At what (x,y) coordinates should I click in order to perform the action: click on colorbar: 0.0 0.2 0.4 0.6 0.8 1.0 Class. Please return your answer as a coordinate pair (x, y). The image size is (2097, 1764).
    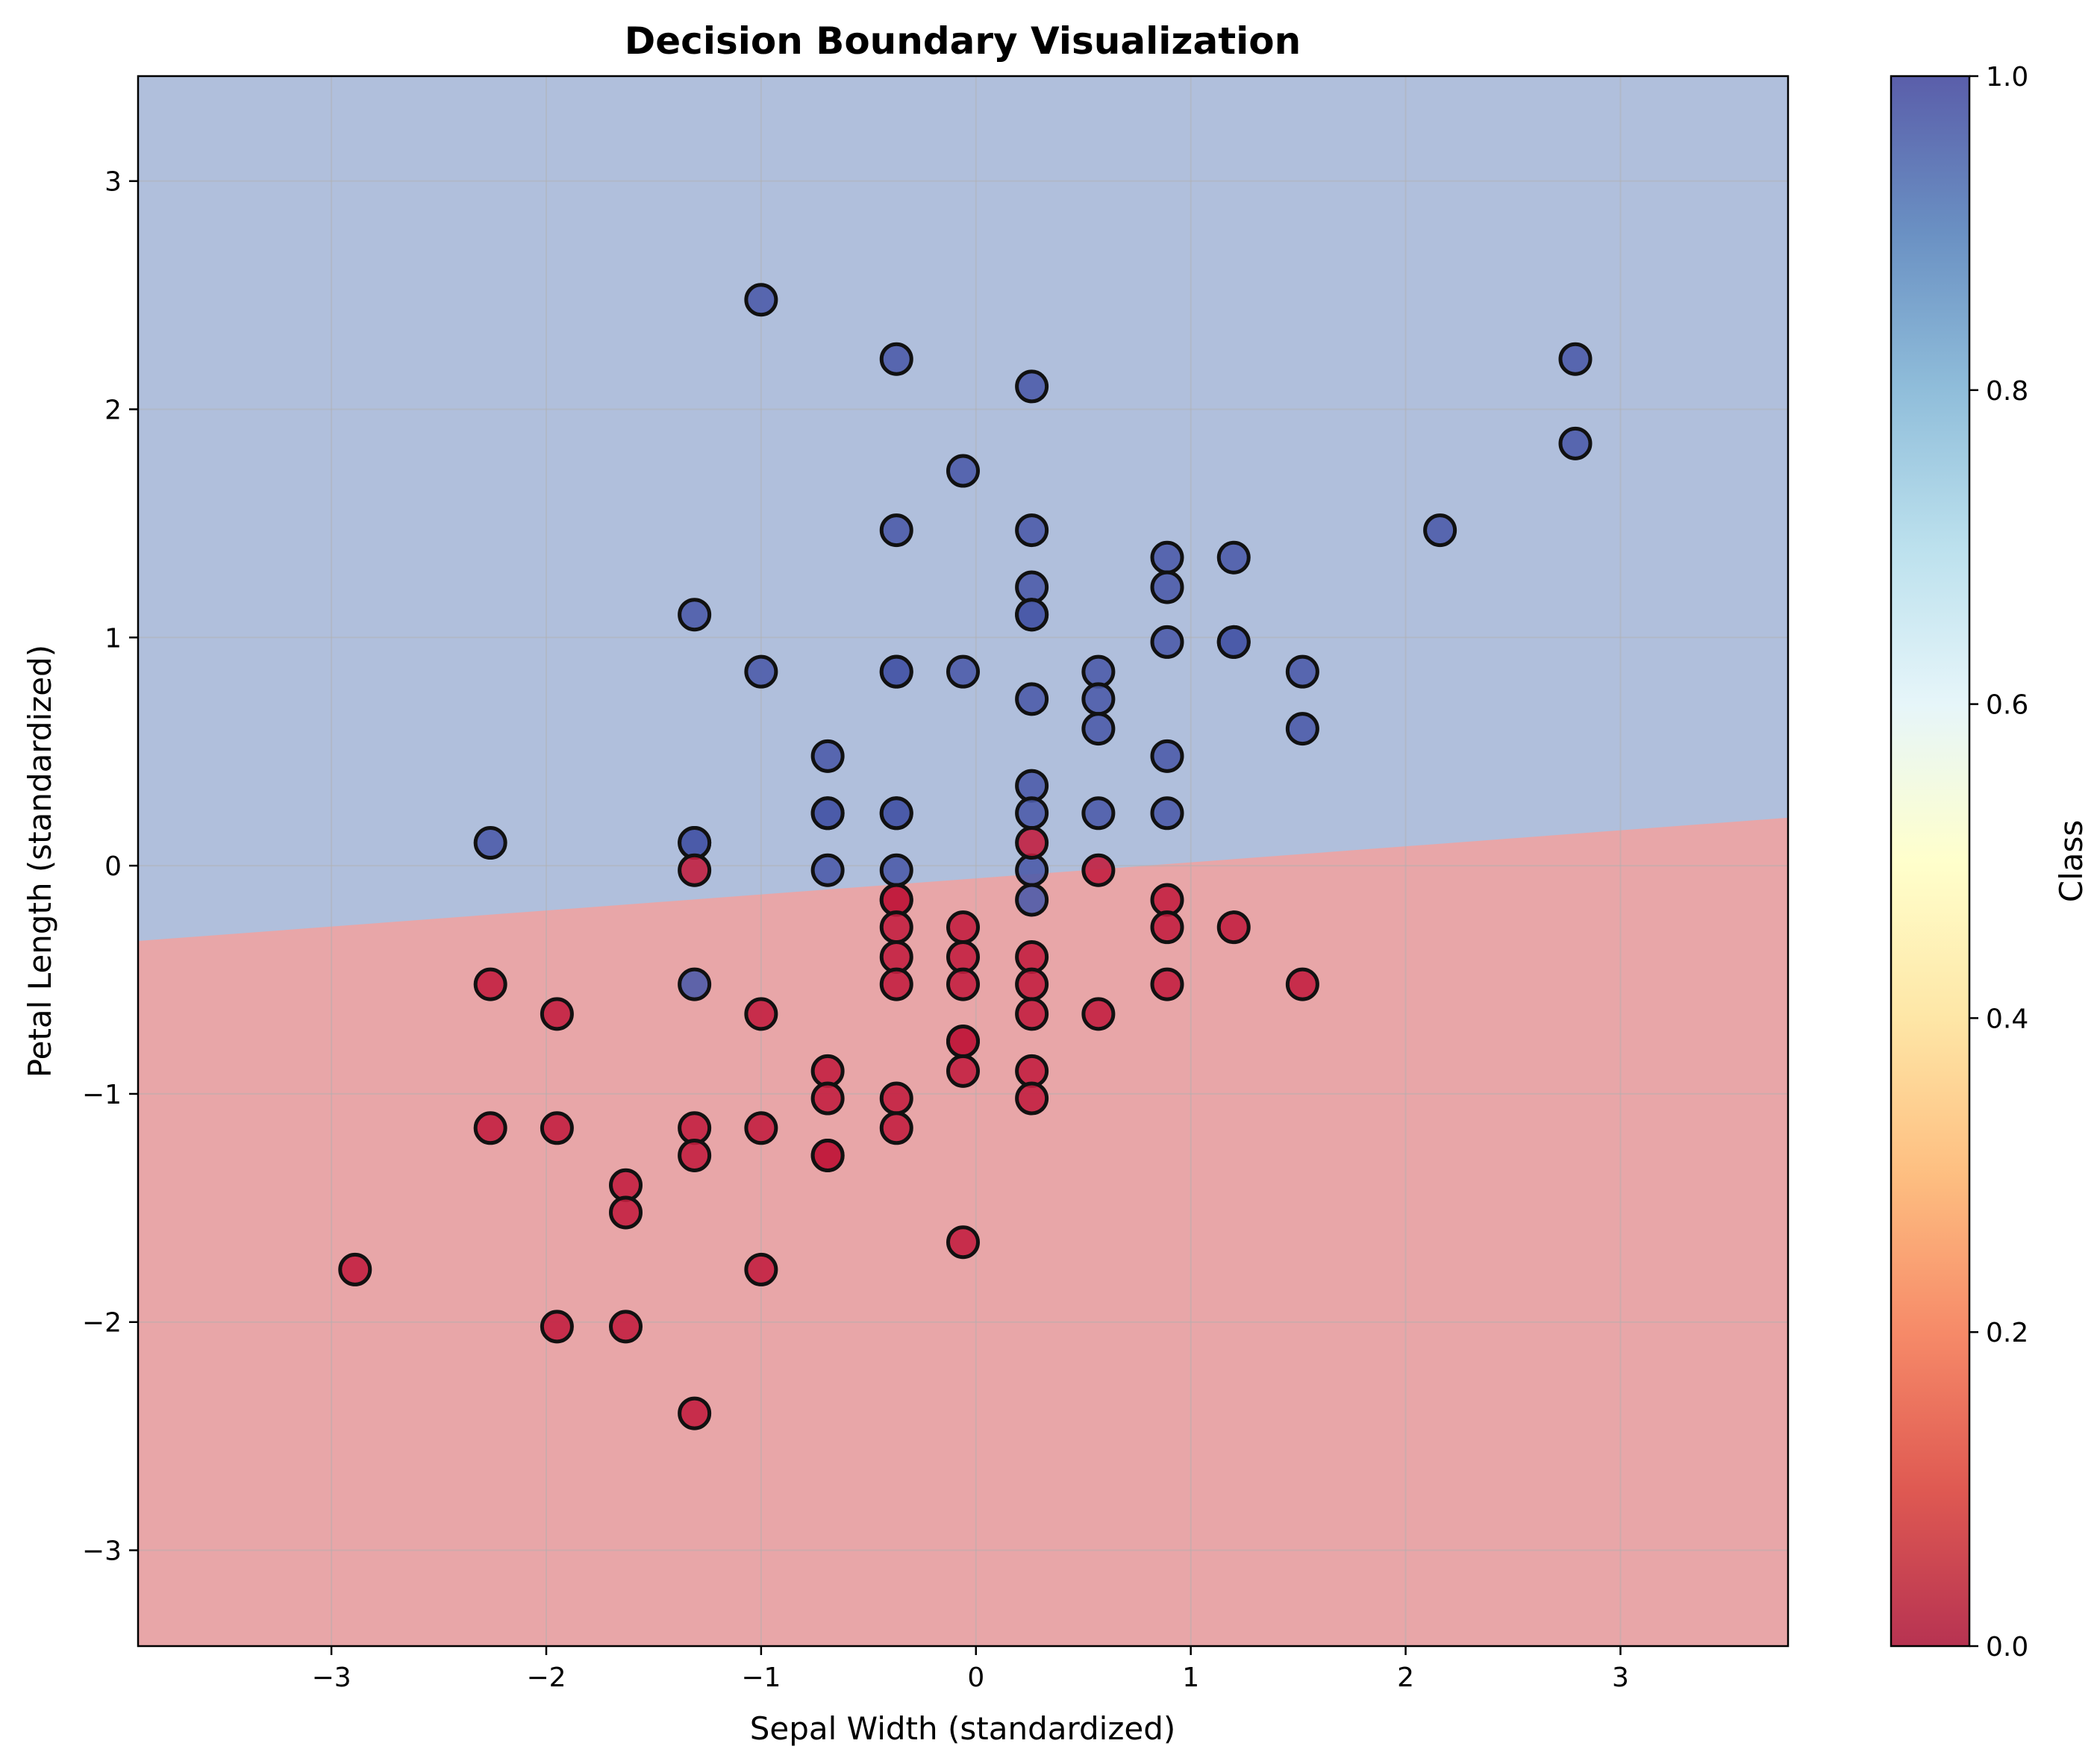
    Looking at the image, I should click on (1990, 862).